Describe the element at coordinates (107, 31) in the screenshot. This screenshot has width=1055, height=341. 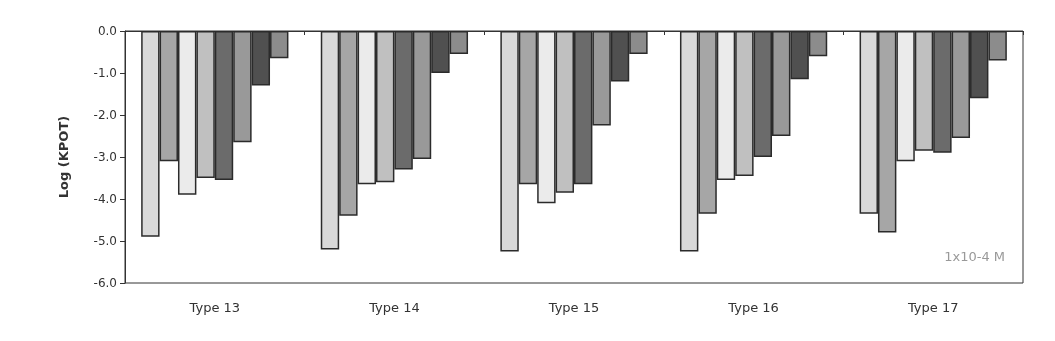
I see `y-tick-label: 0.0` at that location.